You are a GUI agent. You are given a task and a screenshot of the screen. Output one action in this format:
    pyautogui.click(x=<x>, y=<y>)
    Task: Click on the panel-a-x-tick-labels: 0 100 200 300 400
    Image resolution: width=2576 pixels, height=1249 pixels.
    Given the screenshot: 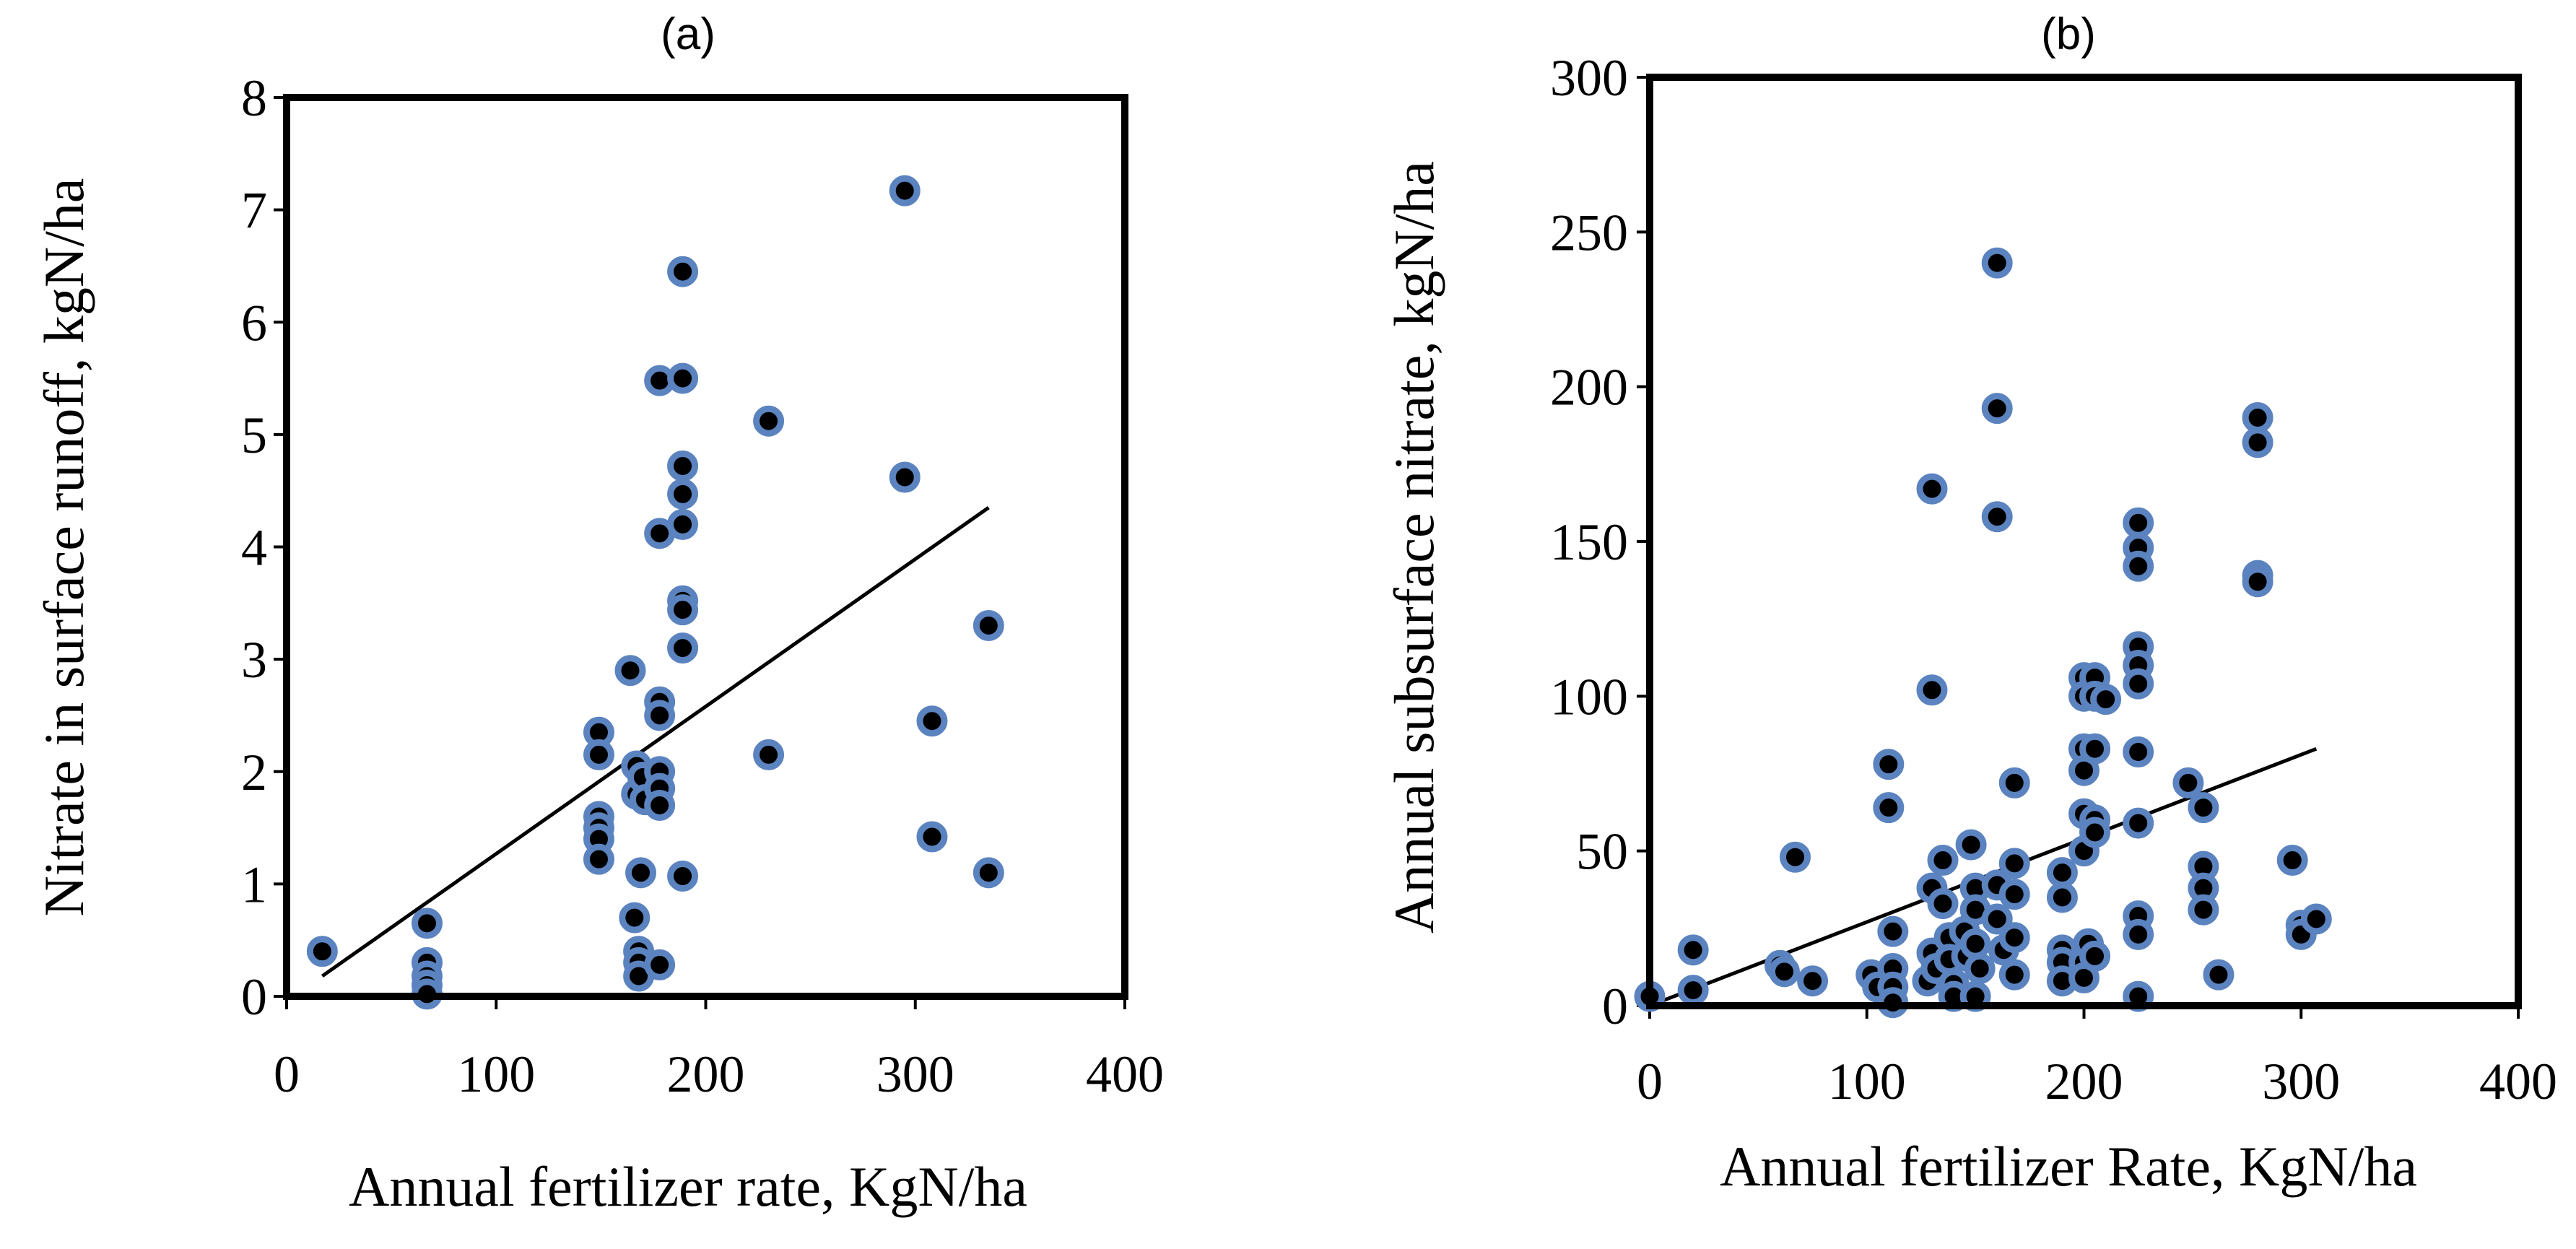 What is the action you would take?
    pyautogui.click(x=719, y=1074)
    